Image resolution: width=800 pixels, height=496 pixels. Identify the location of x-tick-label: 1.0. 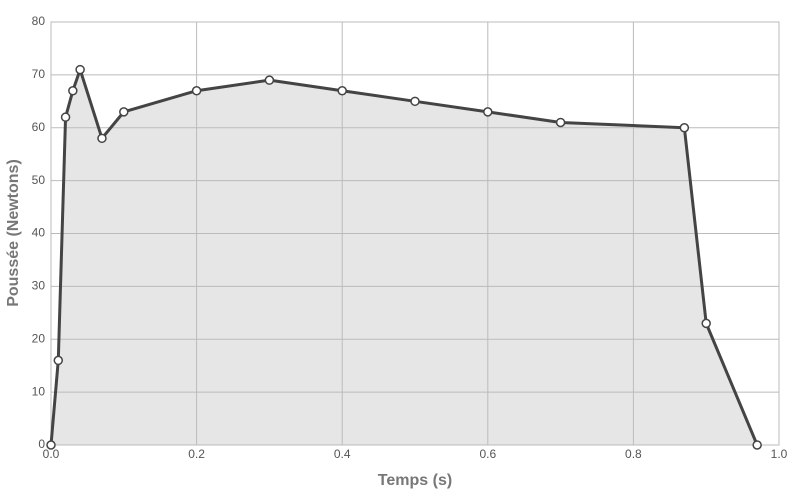
(779, 454).